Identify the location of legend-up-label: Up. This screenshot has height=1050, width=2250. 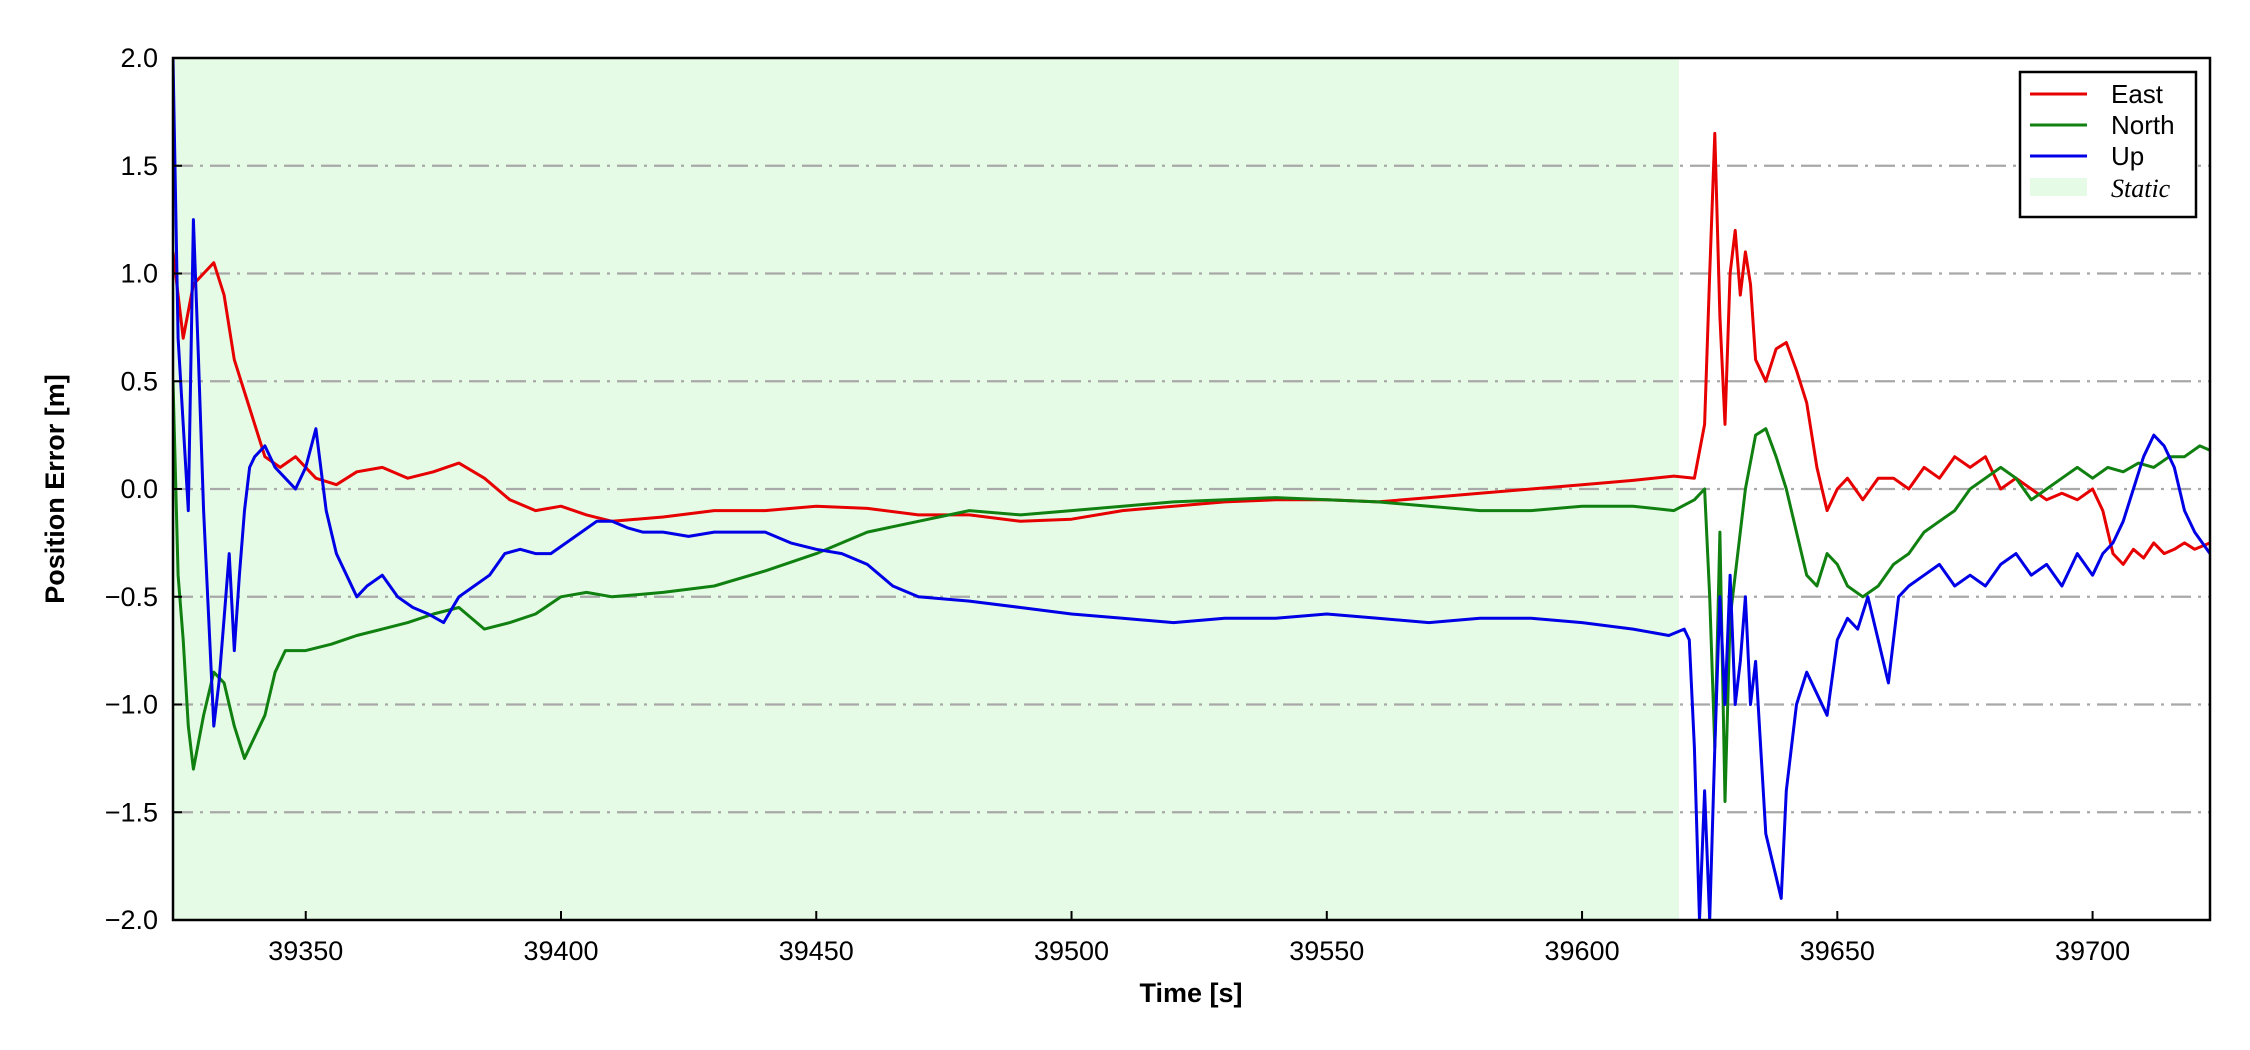
(2127, 156).